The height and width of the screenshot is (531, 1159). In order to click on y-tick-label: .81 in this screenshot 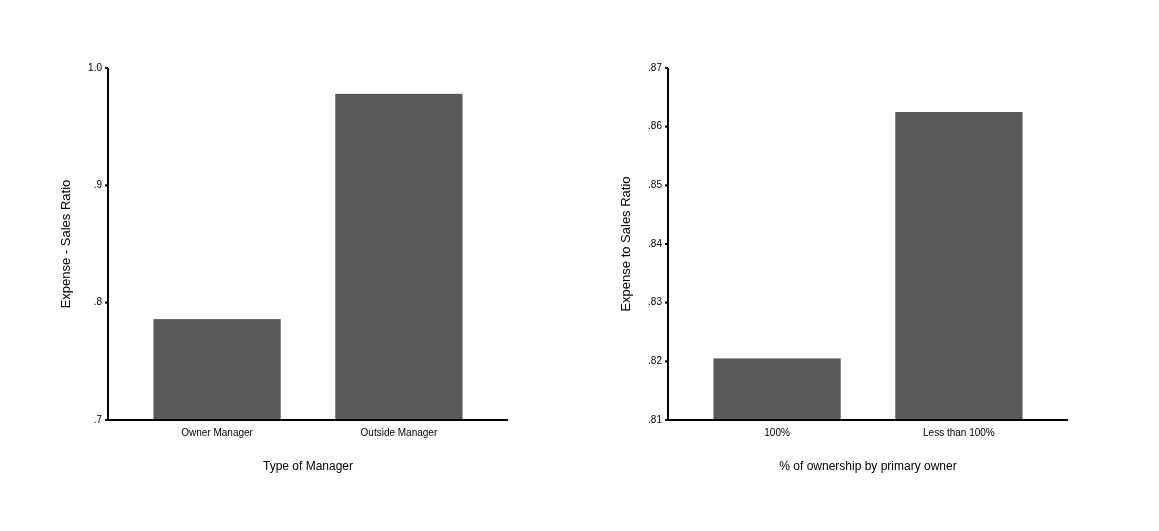, I will do `click(655, 419)`.